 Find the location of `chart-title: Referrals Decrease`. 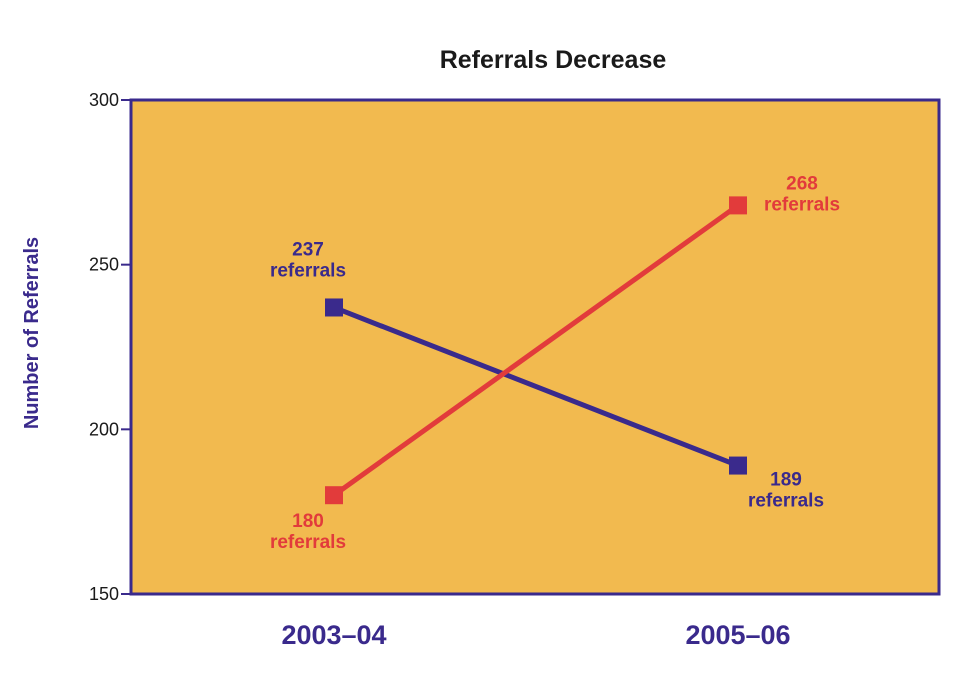

chart-title: Referrals Decrease is located at coordinates (553, 60).